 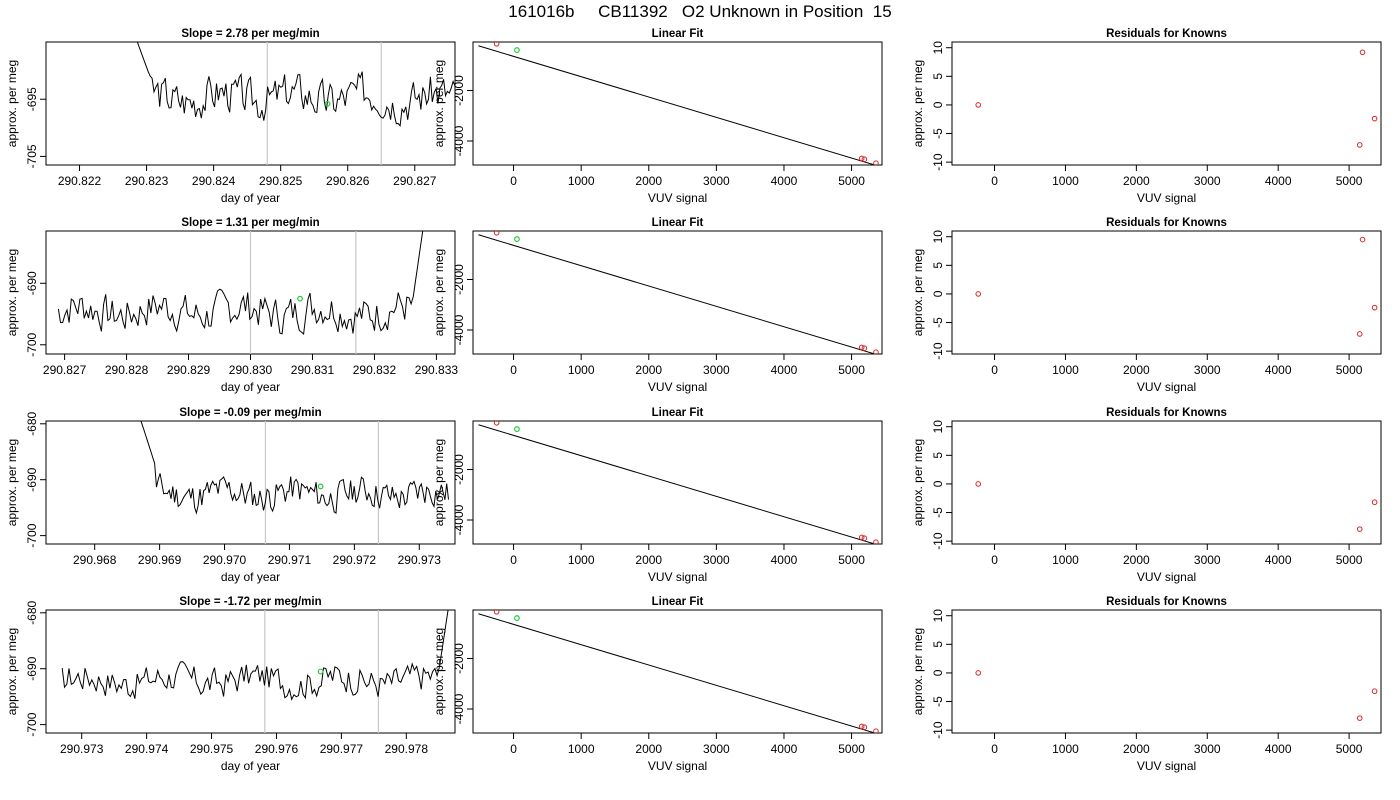 I want to click on panel-title: Slope = -1.72 per meg/min, so click(x=250, y=602).